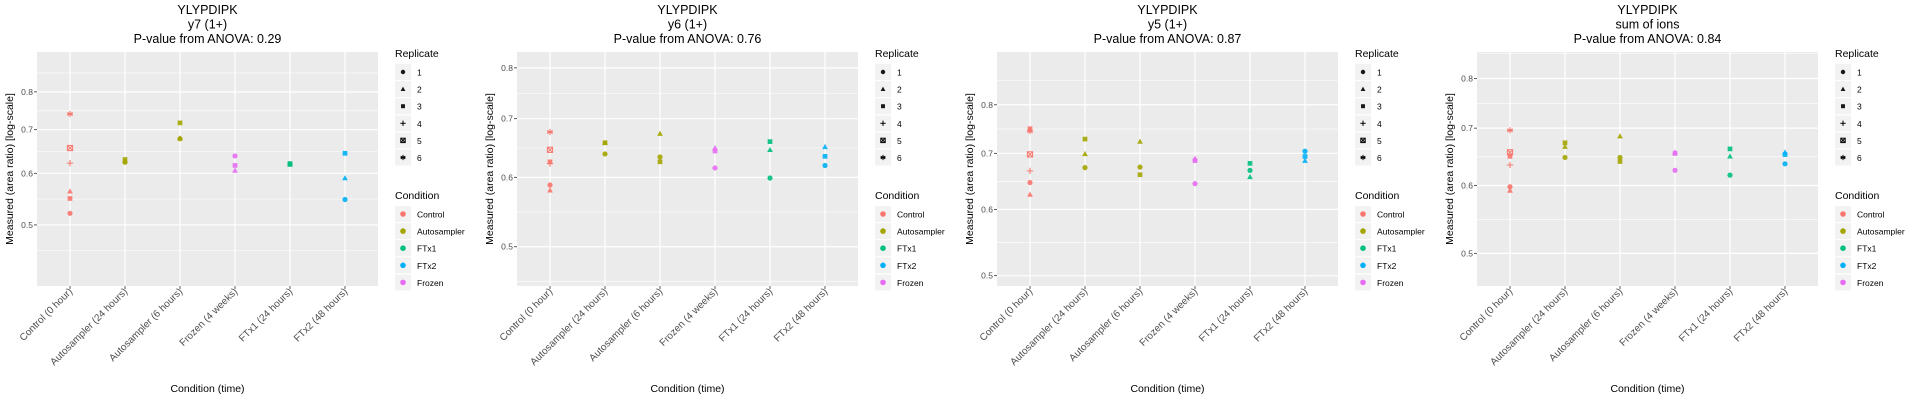 This screenshot has width=1920, height=405. Describe the element at coordinates (207, 25) in the screenshot. I see `chart-title-line: y7 (1+)` at that location.